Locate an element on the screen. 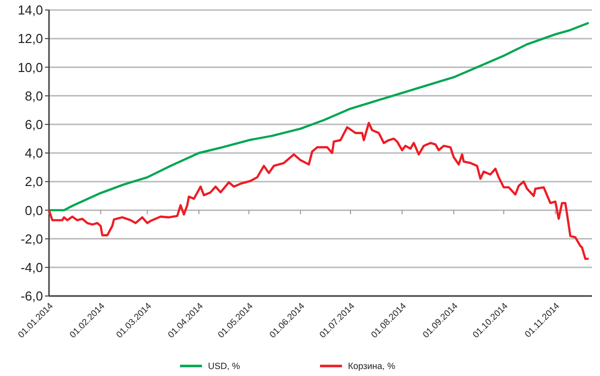 The width and height of the screenshot is (600, 376). y-tick-label: 10,0 is located at coordinates (30, 67).